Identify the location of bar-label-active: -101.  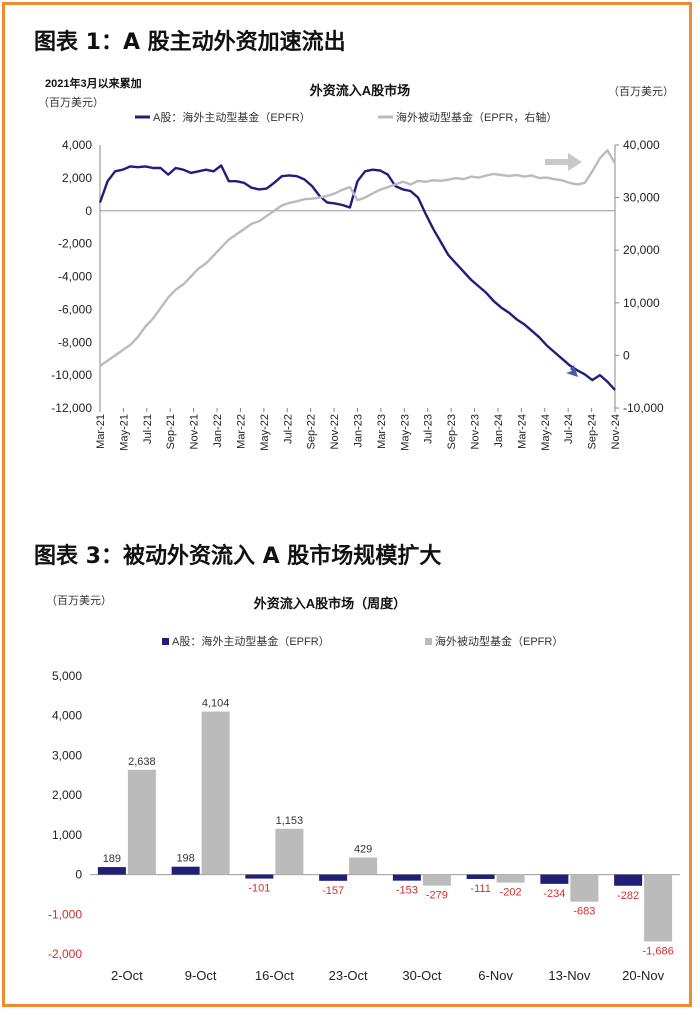
(259, 889).